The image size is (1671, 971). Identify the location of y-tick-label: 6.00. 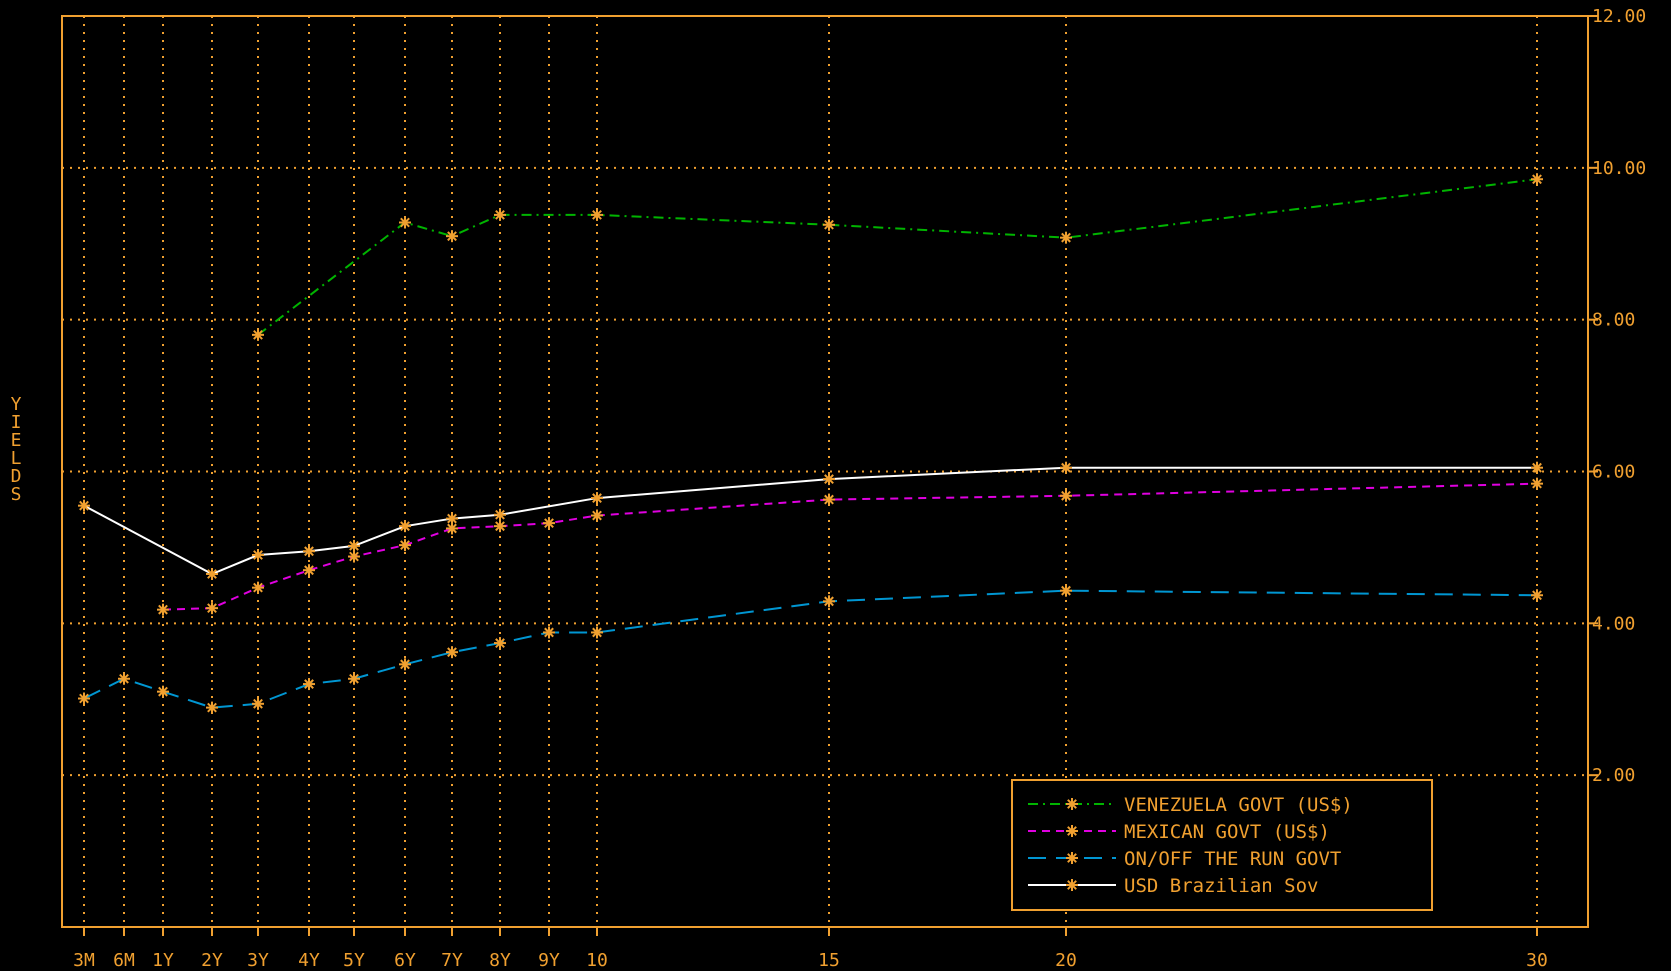
(1613, 472).